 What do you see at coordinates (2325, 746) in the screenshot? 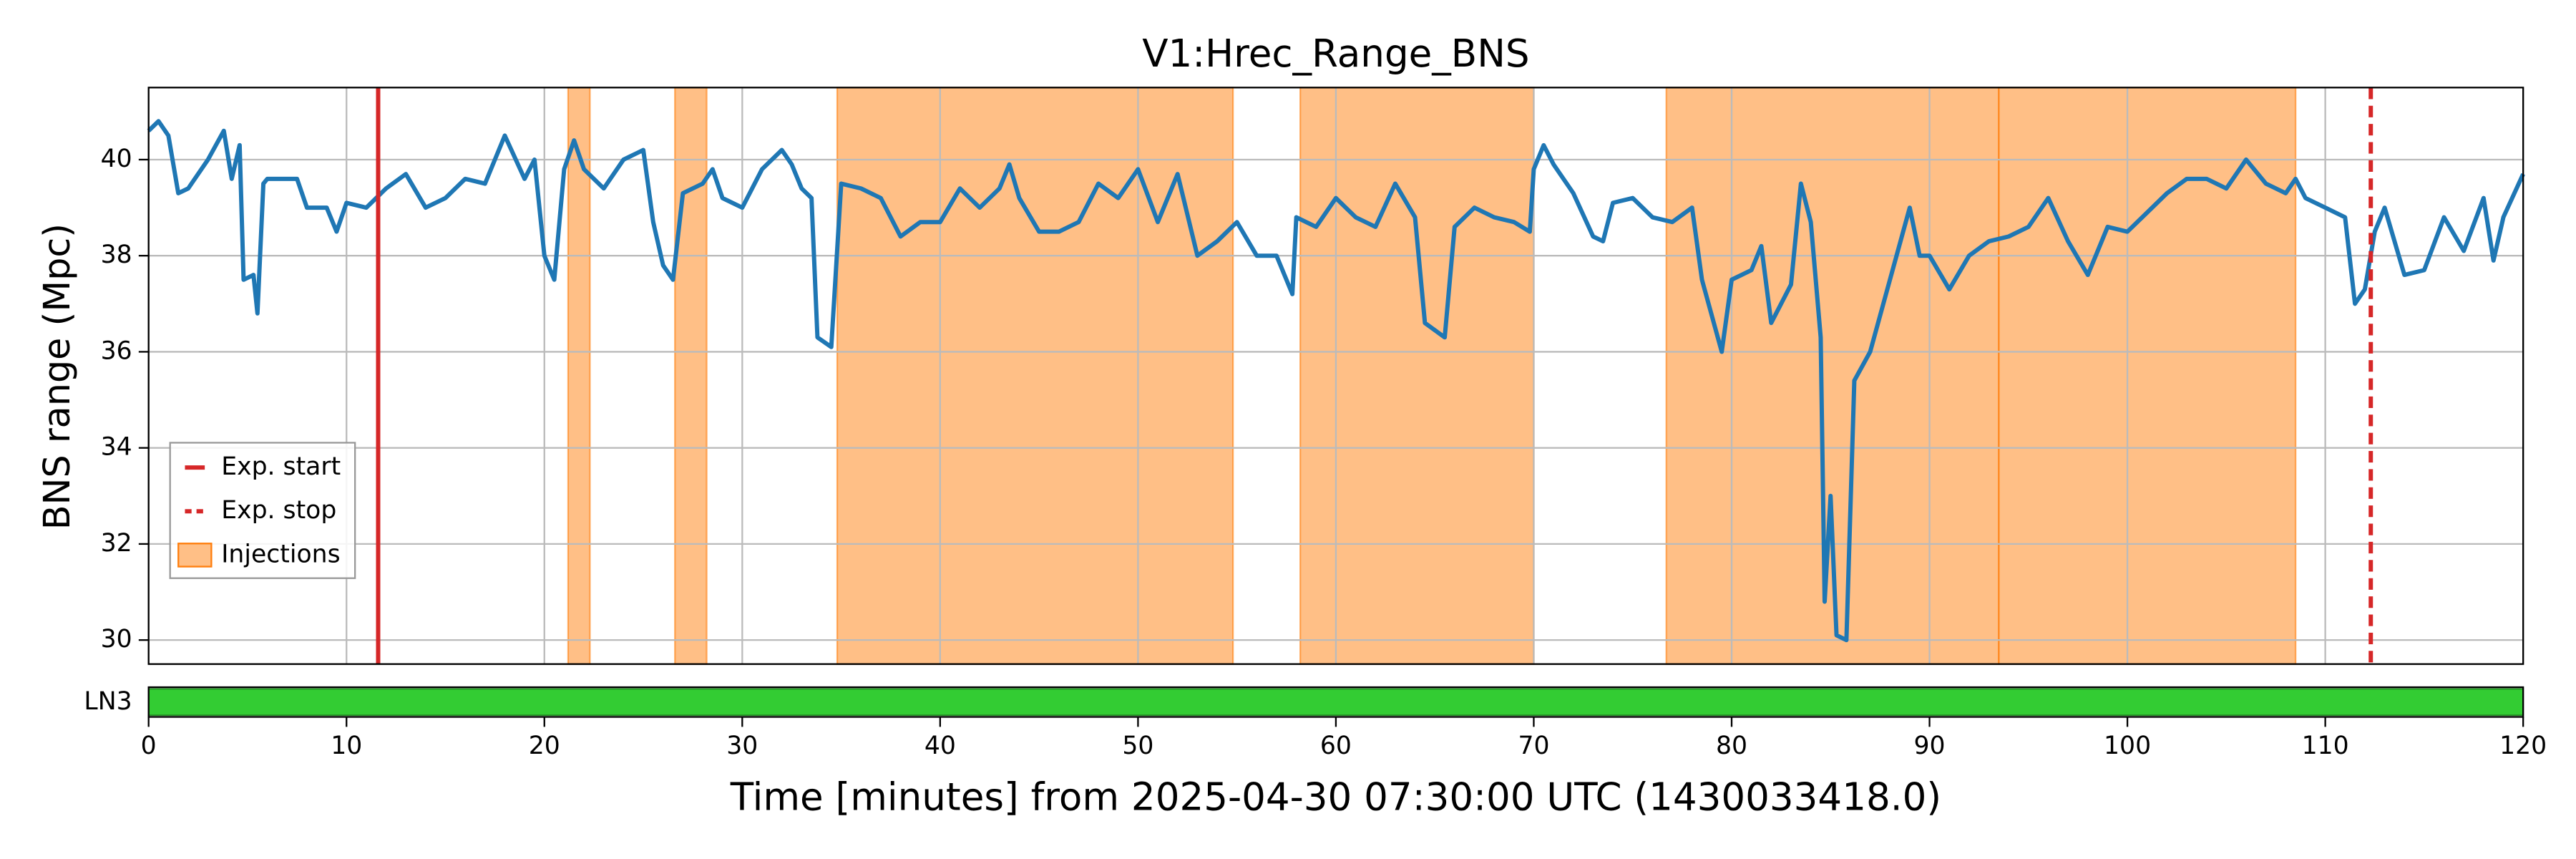
I see `x-tick-label: 110` at bounding box center [2325, 746].